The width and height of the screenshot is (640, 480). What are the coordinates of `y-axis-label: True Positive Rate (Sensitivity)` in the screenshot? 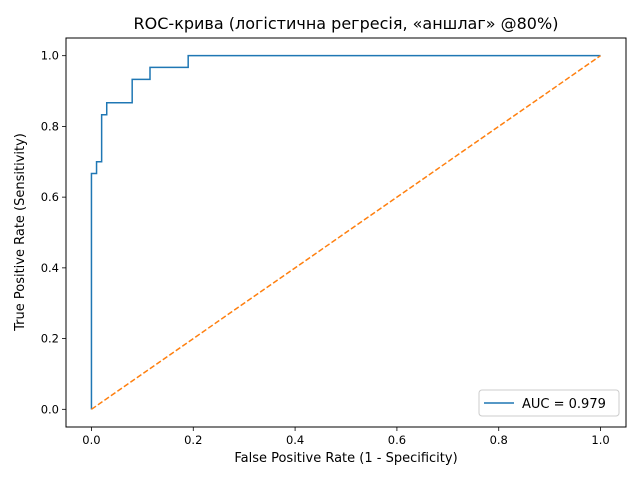 It's located at (20, 232).